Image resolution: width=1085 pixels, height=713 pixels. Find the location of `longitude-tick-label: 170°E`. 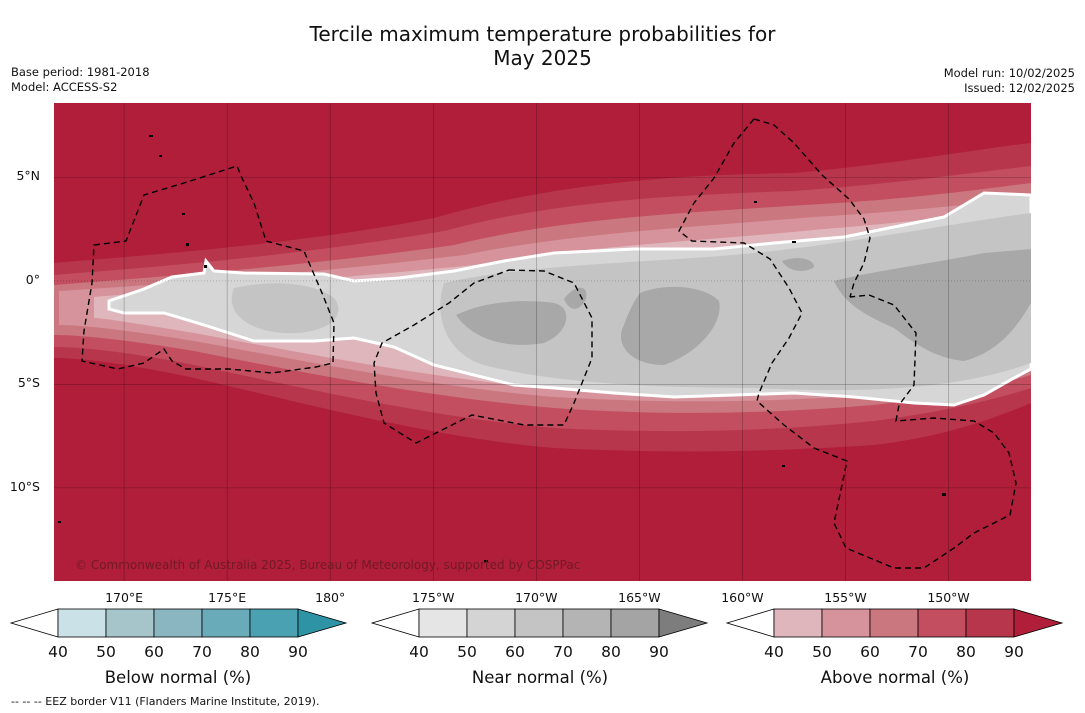

longitude-tick-label: 170°E is located at coordinates (124, 597).